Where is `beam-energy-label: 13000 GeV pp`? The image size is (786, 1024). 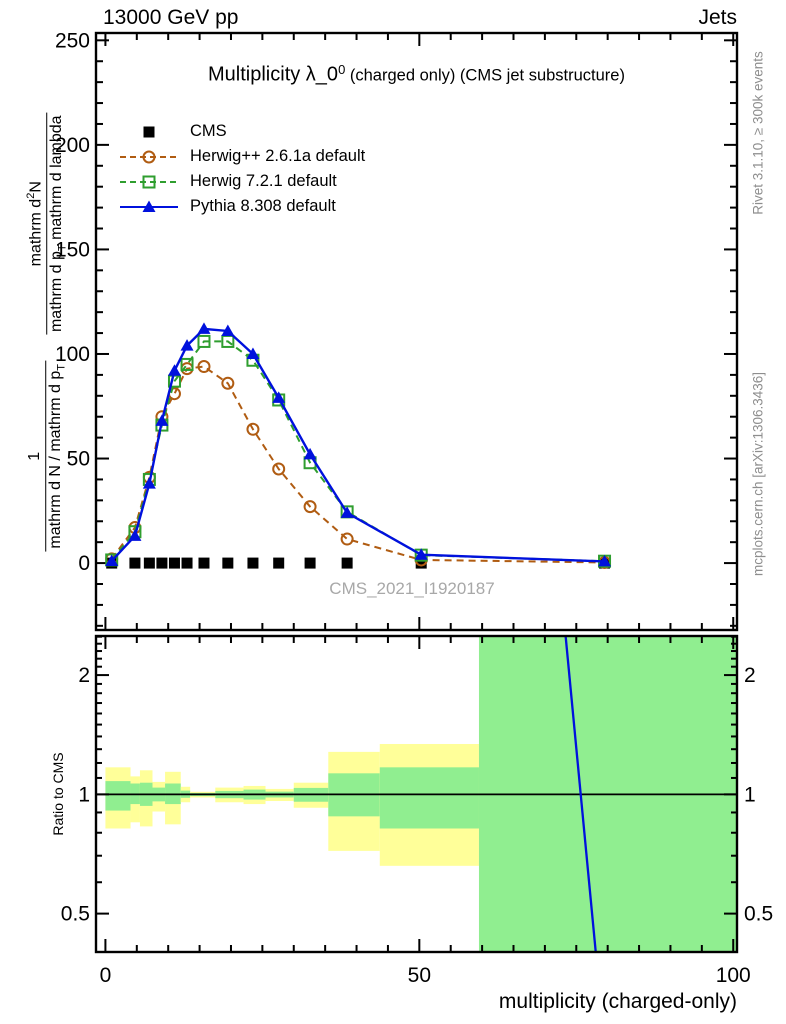 beam-energy-label: 13000 GeV pp is located at coordinates (171, 17).